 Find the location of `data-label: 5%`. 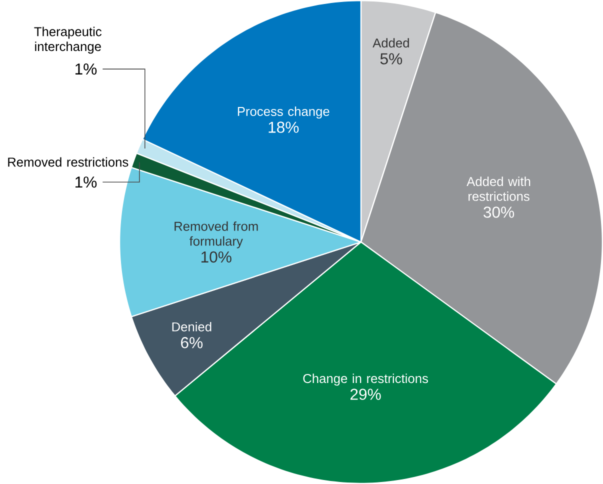

data-label: 5% is located at coordinates (391, 58).